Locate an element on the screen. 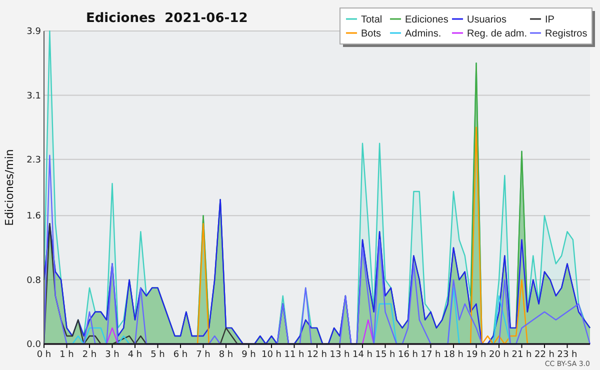  x-tick-label: 8 h is located at coordinates (226, 355).